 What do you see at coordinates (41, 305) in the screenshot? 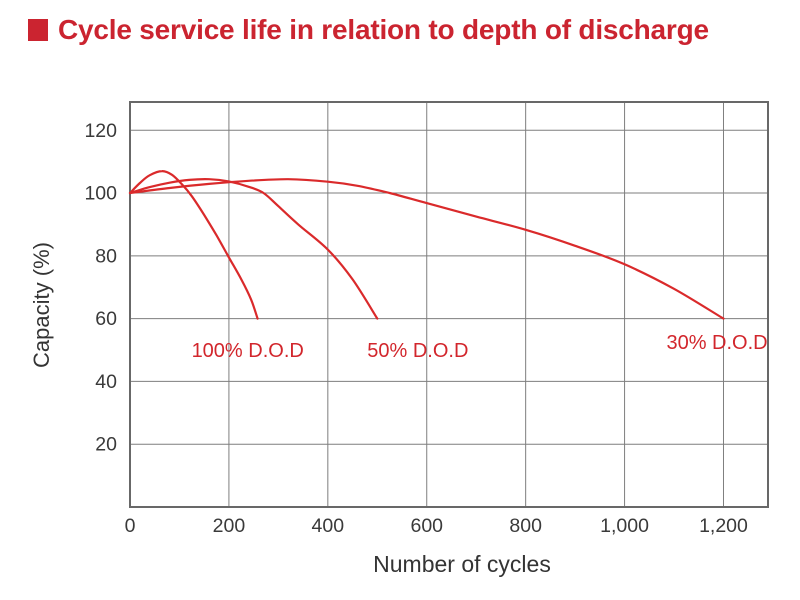
I see `y-axis-title: Capacity (%)` at bounding box center [41, 305].